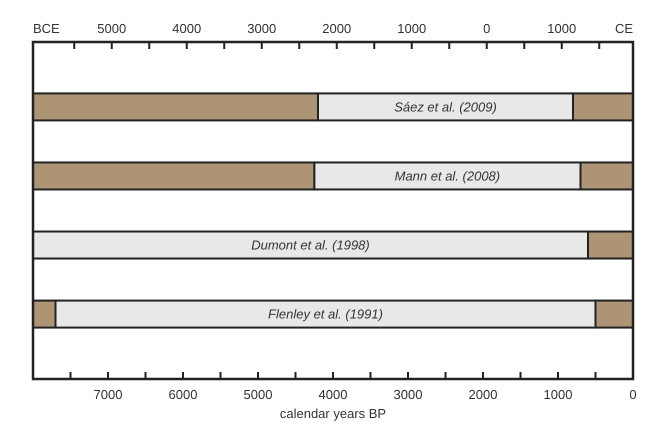  What do you see at coordinates (108, 394) in the screenshot?
I see `x-tick-label: 7000` at bounding box center [108, 394].